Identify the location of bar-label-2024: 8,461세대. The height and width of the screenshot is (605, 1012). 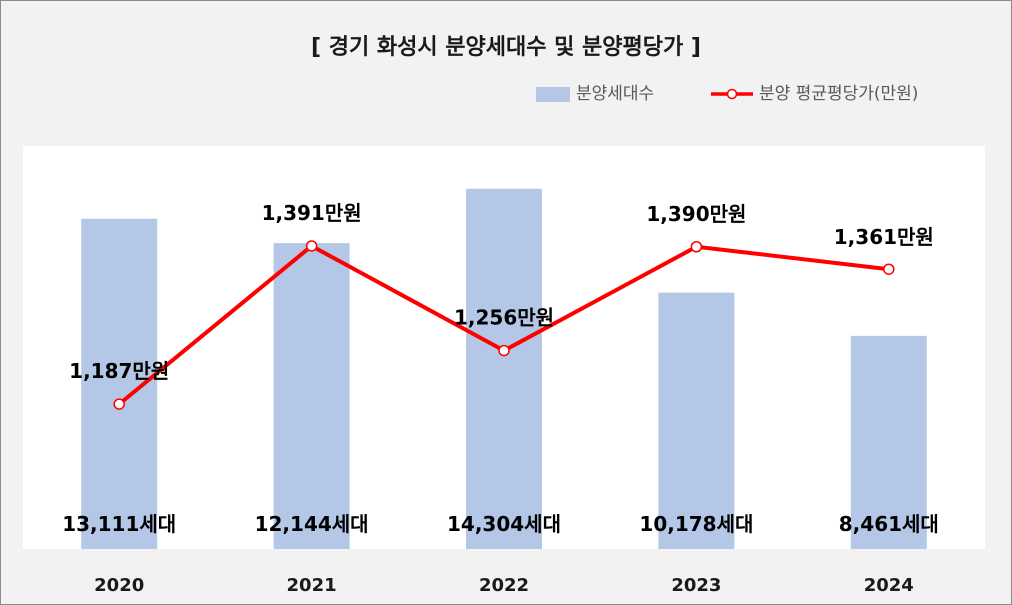
(889, 524).